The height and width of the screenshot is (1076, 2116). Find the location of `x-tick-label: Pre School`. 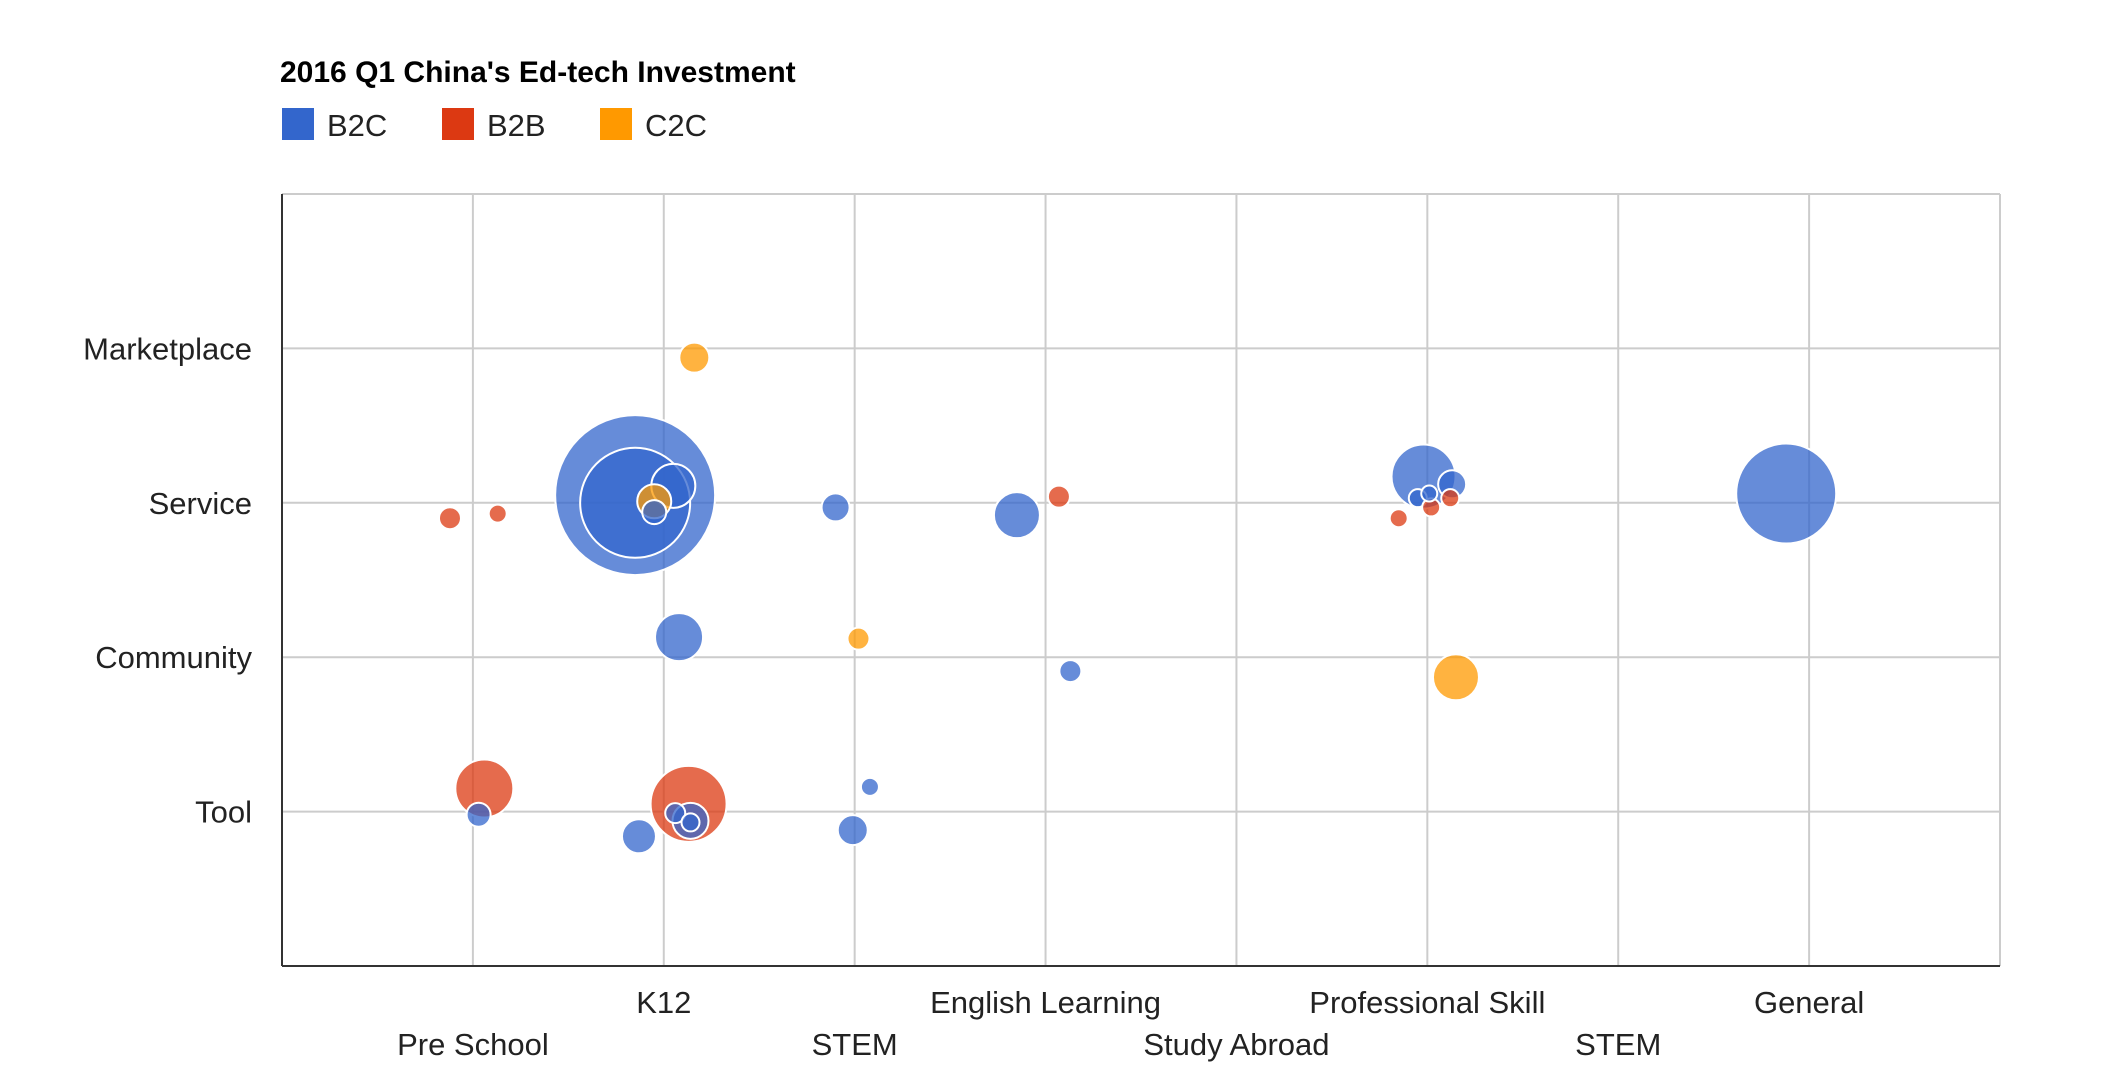

x-tick-label: Pre School is located at coordinates (473, 1044).